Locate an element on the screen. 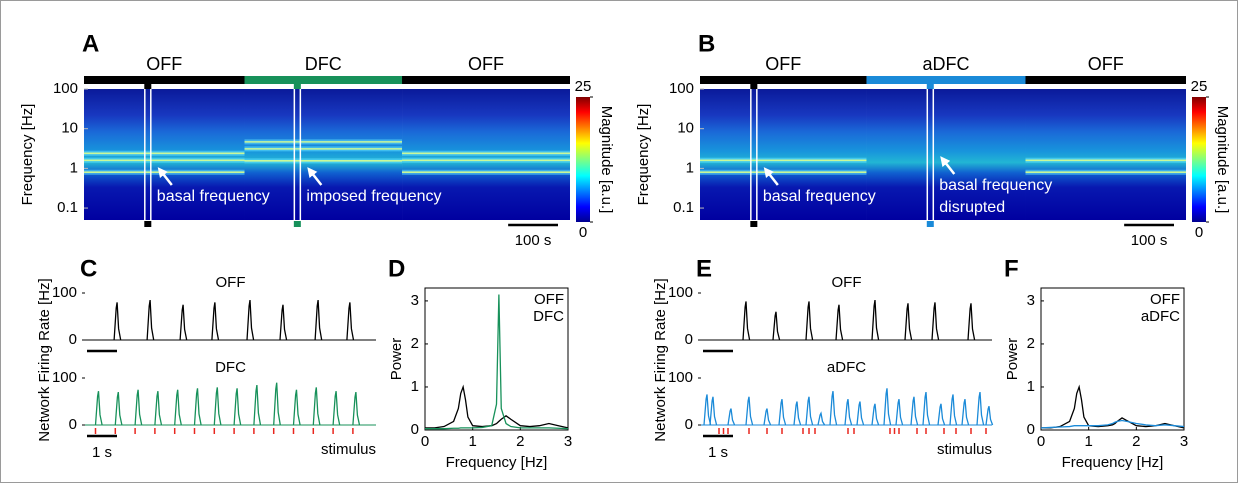  trace-label: aDFC is located at coordinates (846, 367).